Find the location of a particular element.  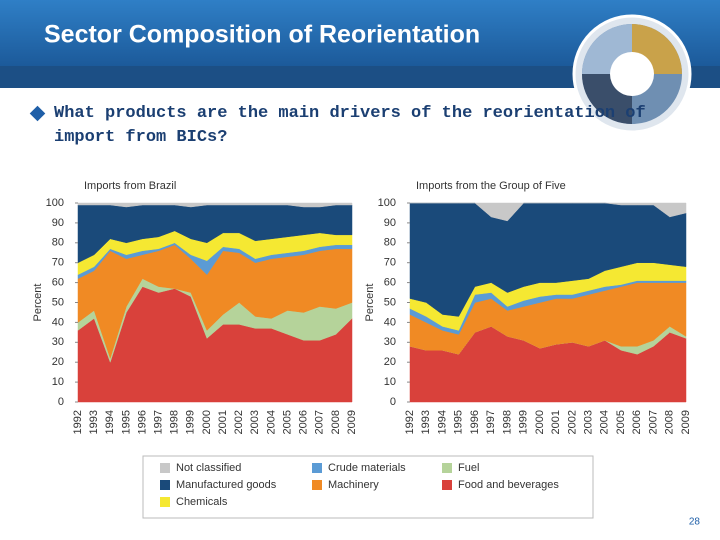

legend-label: Crude materials is located at coordinates (367, 468).